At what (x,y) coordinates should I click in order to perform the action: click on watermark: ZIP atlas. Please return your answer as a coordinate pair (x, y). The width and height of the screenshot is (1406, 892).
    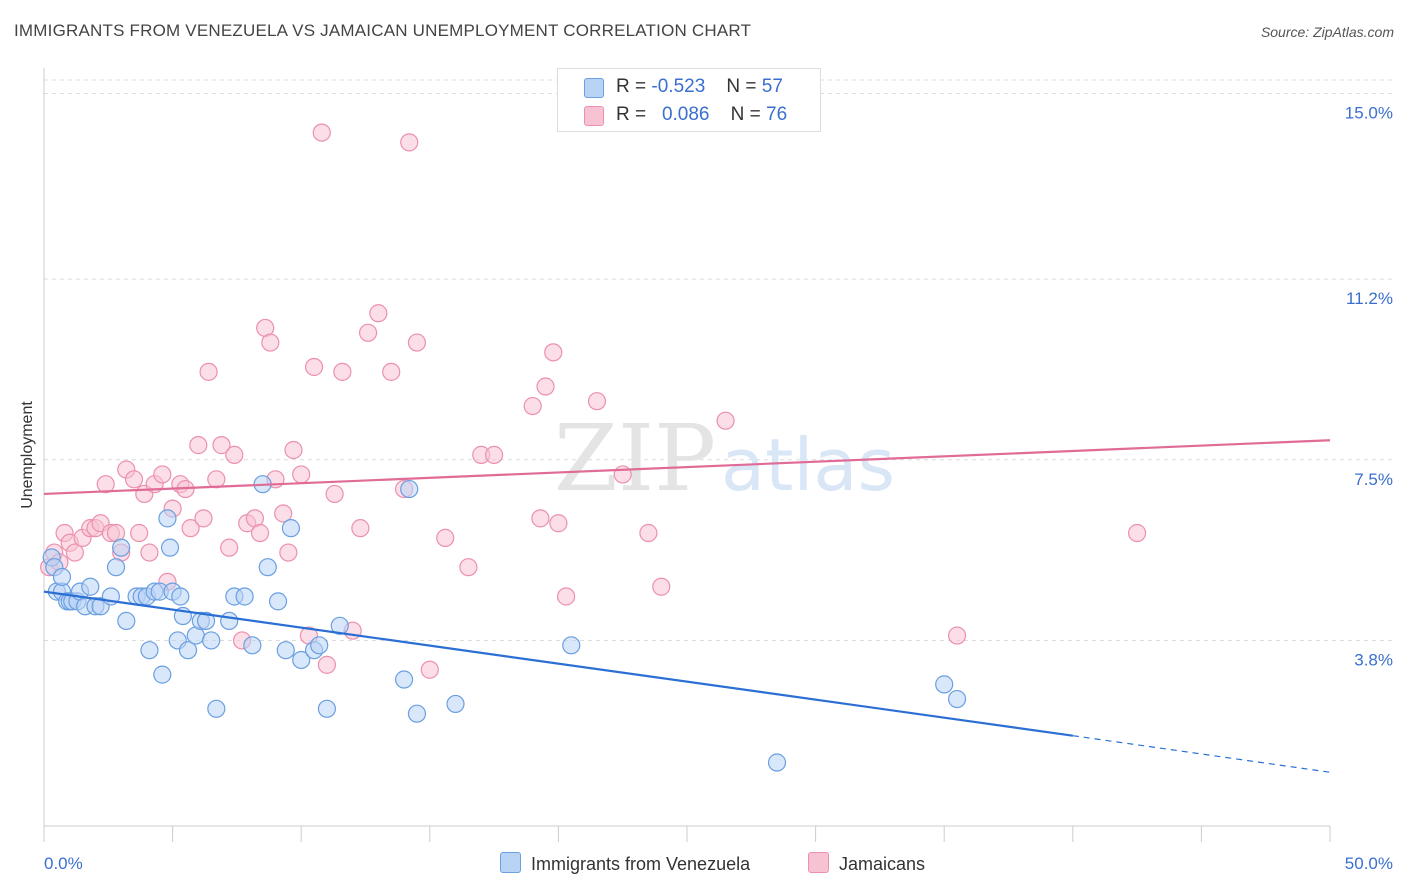
    Looking at the image, I should click on (724, 458).